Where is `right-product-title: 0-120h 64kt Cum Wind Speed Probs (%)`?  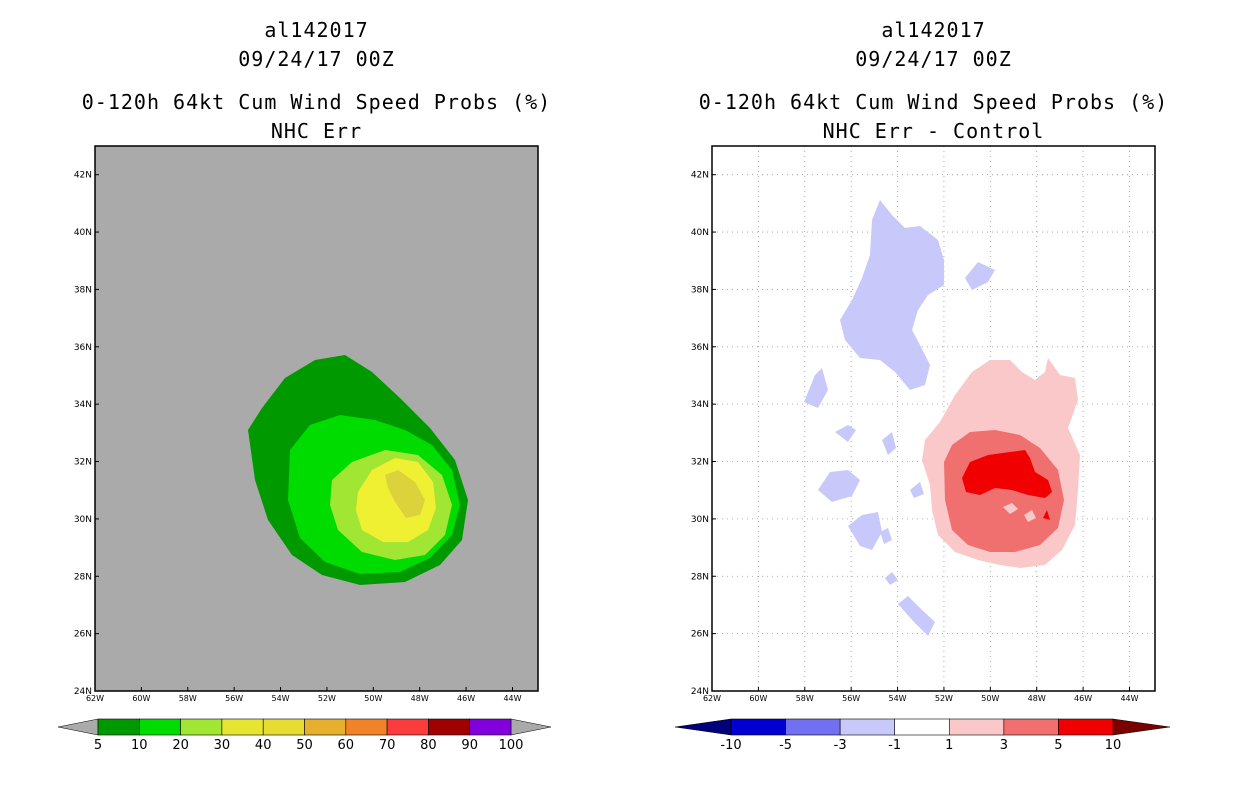
right-product-title: 0-120h 64kt Cum Wind Speed Probs (%) is located at coordinates (933, 102).